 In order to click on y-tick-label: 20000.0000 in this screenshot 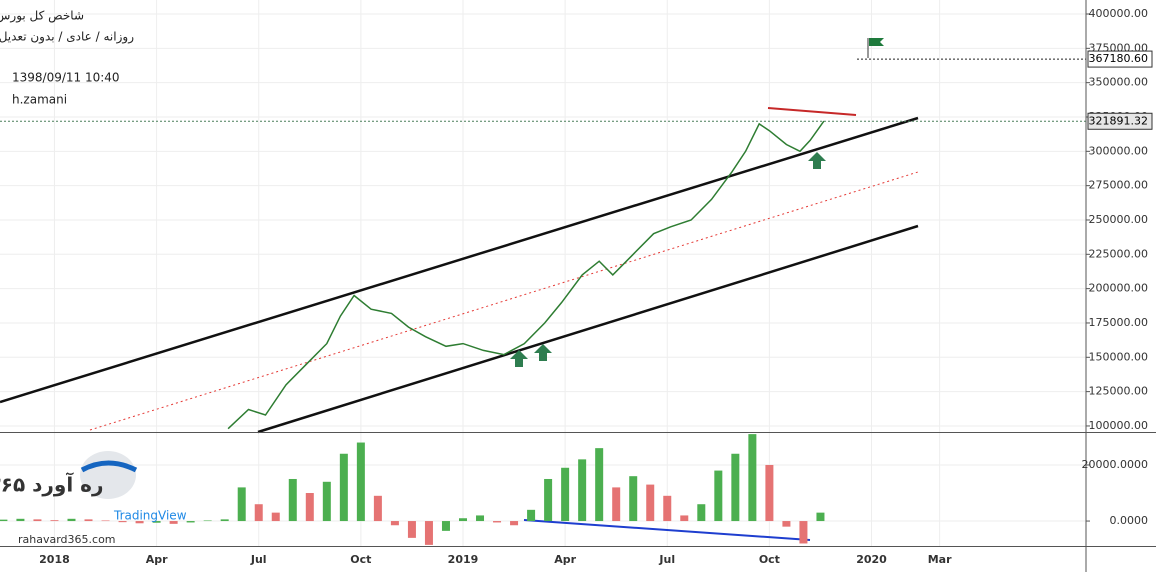, I will do `click(1115, 464)`.